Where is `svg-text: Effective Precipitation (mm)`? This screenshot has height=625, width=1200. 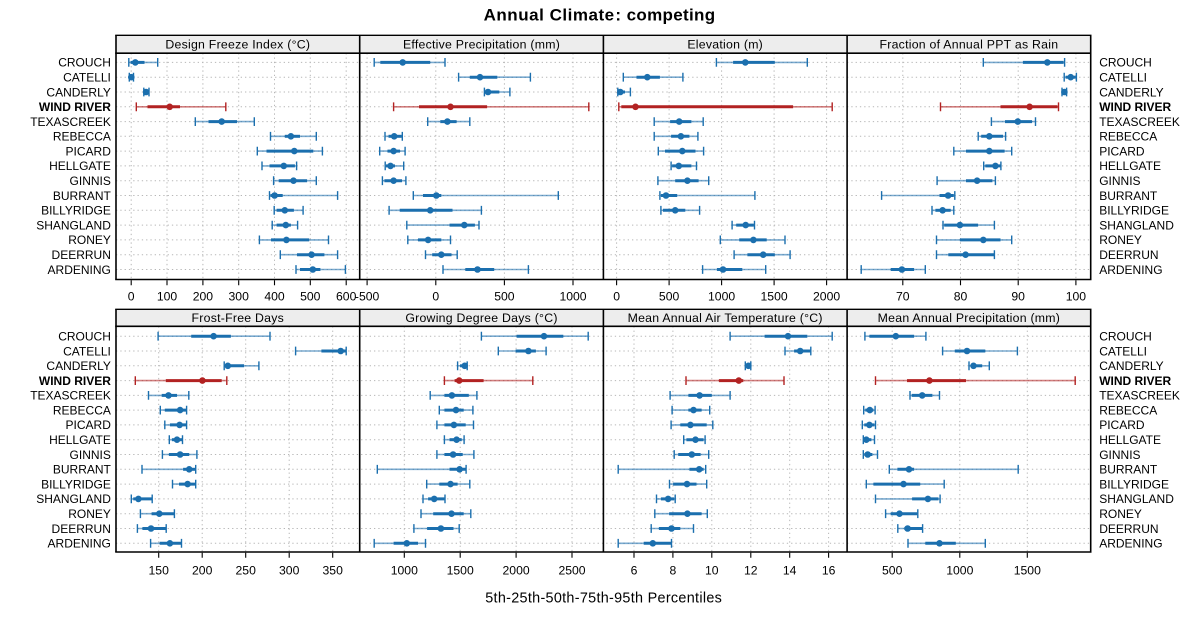 svg-text: Effective Precipitation (mm) is located at coordinates (481, 45).